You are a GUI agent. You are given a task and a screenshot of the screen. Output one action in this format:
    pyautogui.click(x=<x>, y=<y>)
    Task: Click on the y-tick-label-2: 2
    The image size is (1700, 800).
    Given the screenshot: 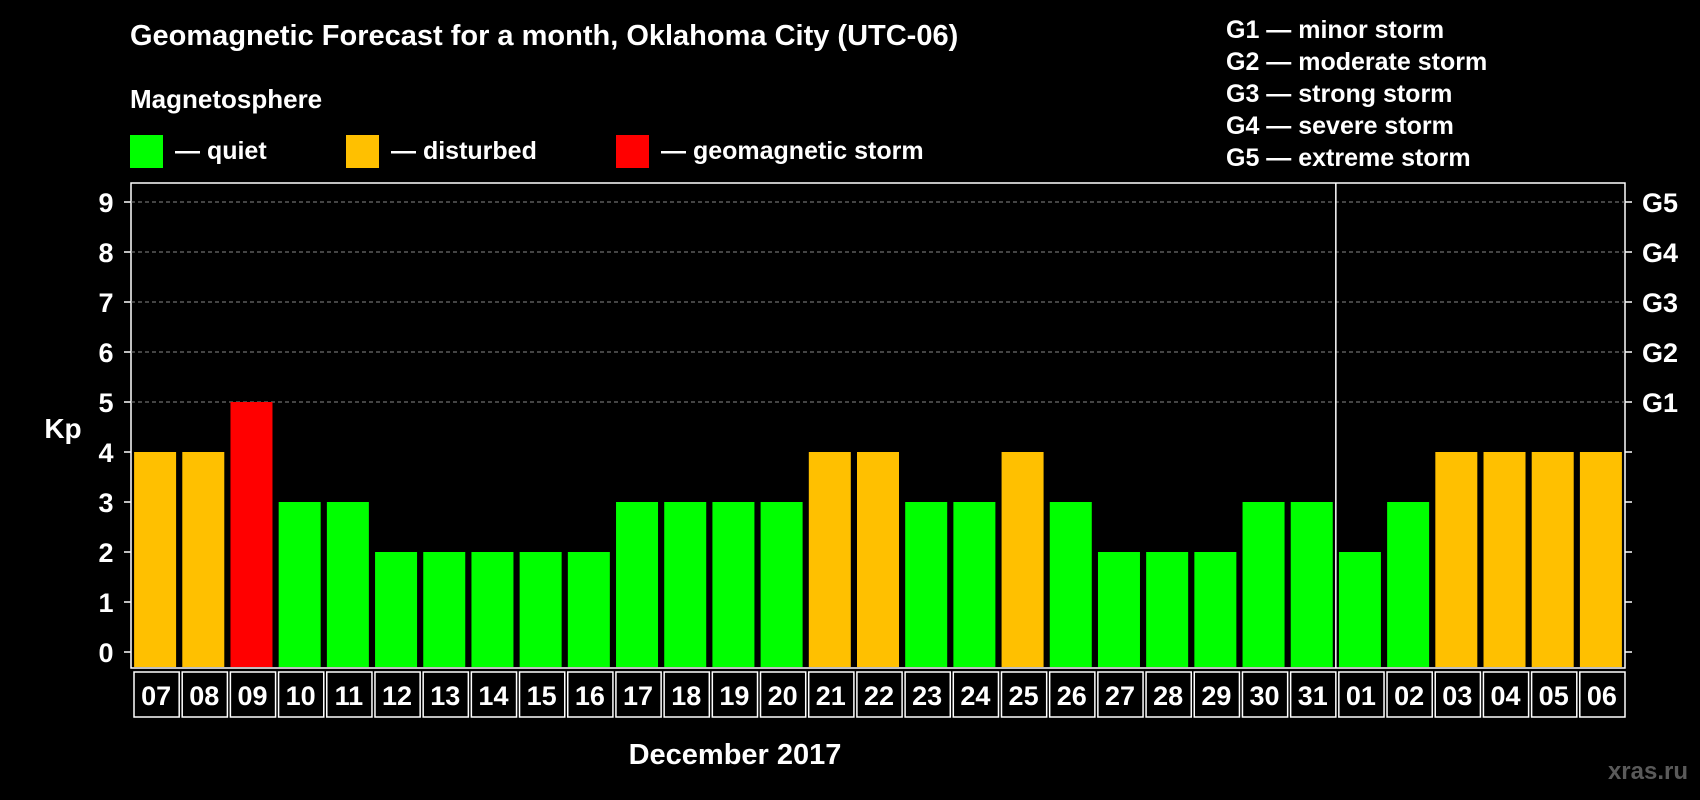 What is the action you would take?
    pyautogui.click(x=105, y=553)
    